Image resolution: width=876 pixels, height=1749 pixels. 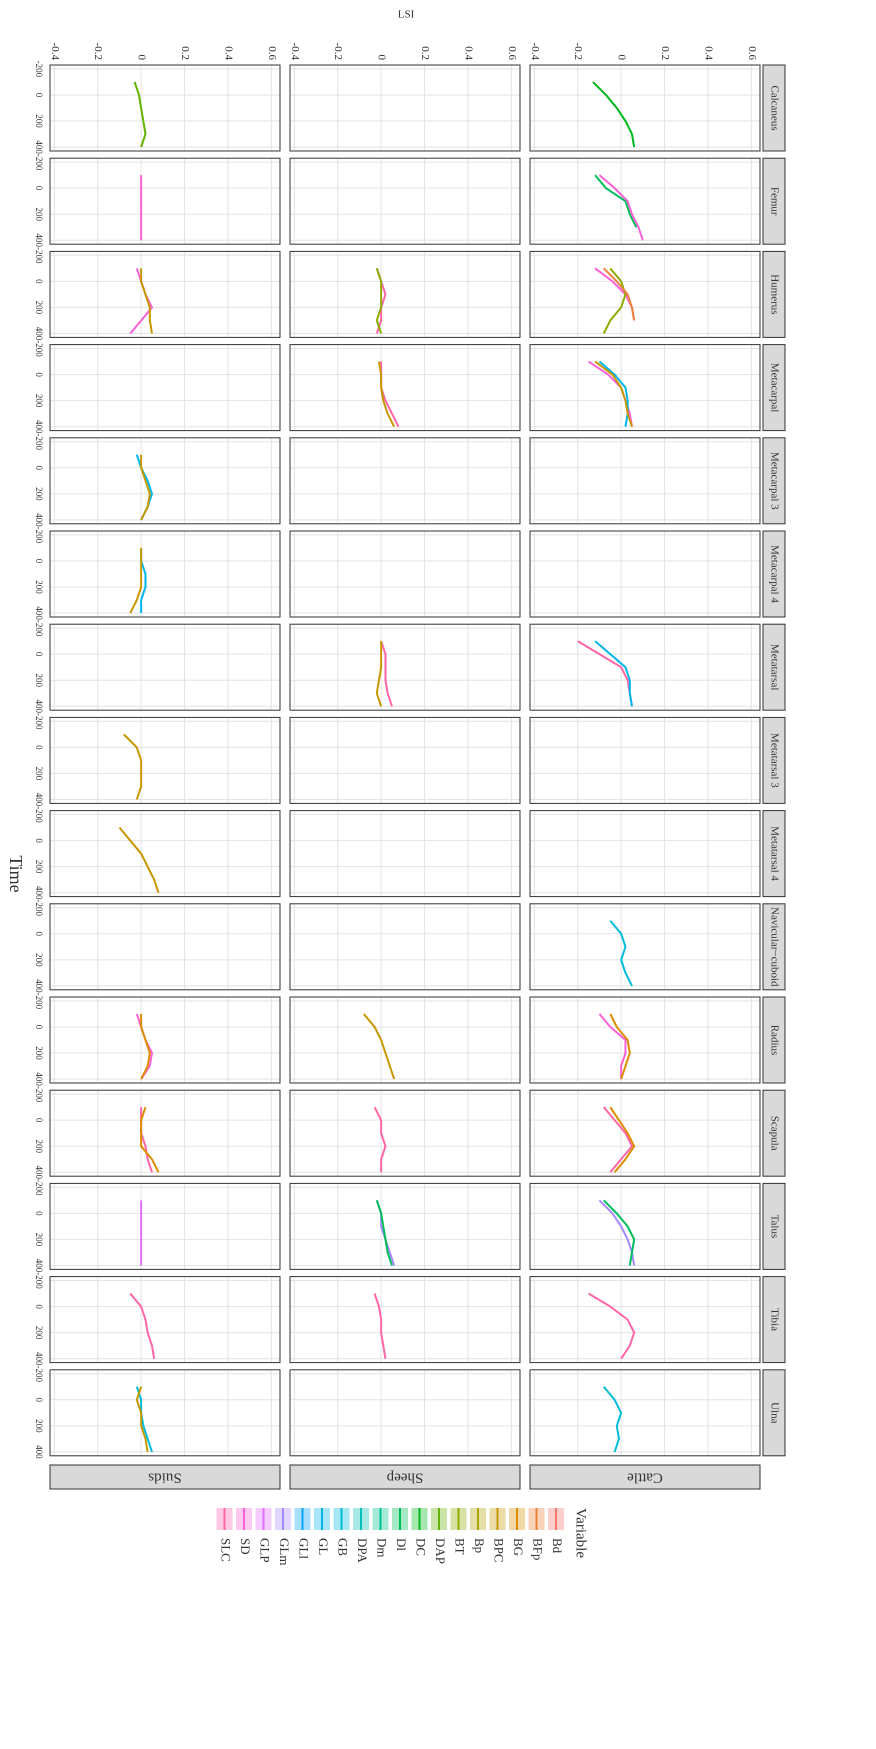 What do you see at coordinates (338, 51) in the screenshot?
I see `y-tick-label: -0.2` at bounding box center [338, 51].